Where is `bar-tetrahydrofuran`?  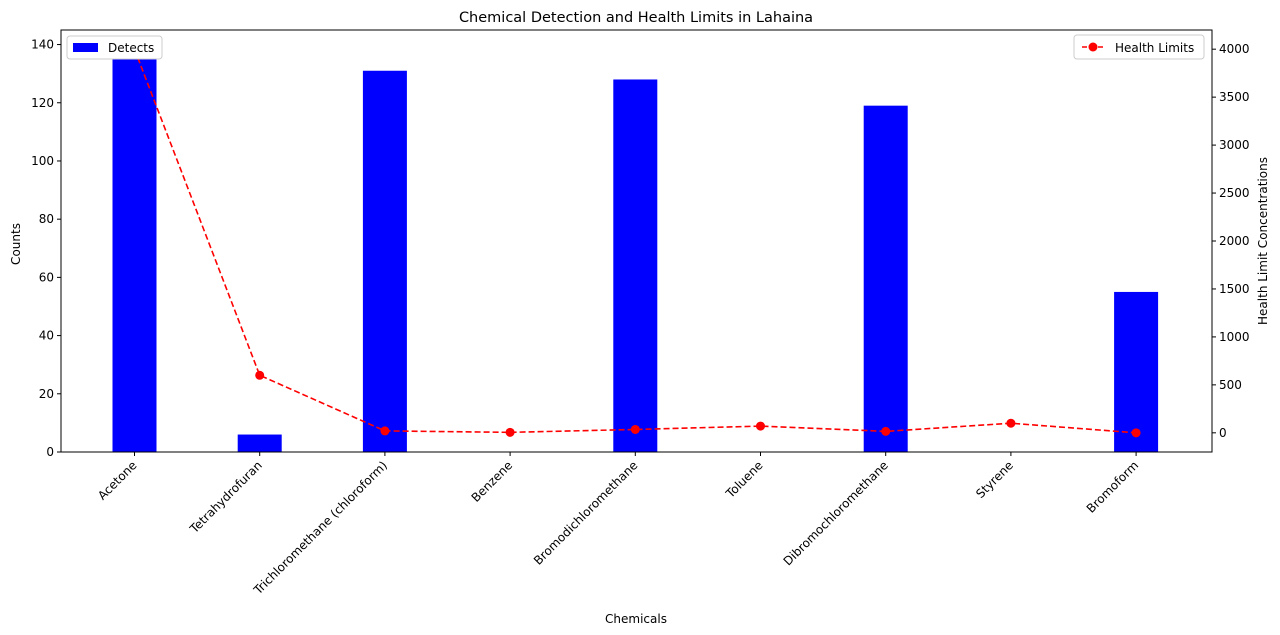
bar-tetrahydrofuran is located at coordinates (259, 443).